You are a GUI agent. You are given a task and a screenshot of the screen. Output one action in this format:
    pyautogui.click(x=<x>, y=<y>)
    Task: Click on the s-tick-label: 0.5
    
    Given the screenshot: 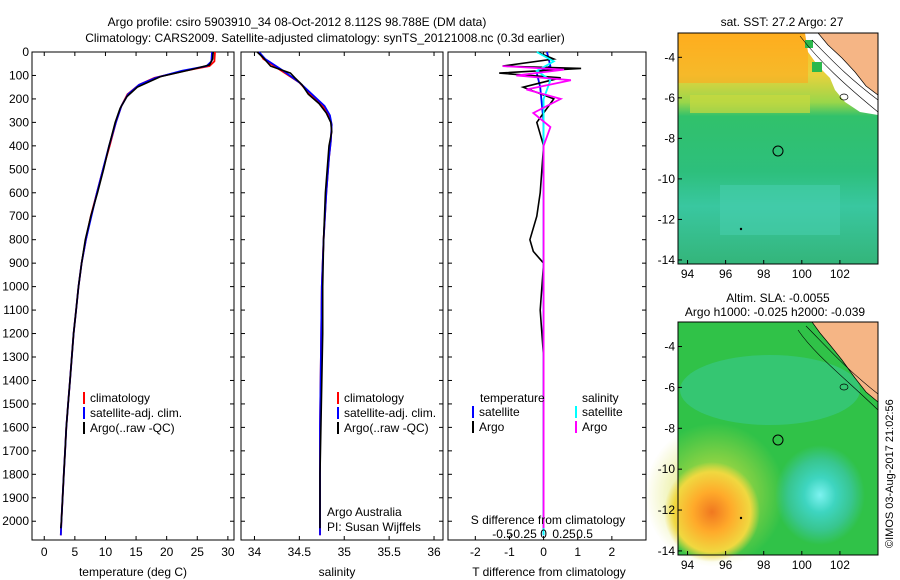 What is the action you would take?
    pyautogui.click(x=584, y=534)
    